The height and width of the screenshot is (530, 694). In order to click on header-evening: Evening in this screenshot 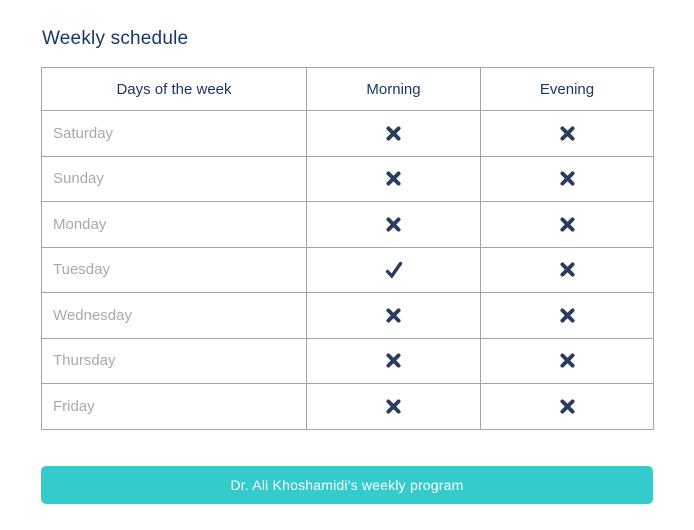, I will do `click(567, 89)`.